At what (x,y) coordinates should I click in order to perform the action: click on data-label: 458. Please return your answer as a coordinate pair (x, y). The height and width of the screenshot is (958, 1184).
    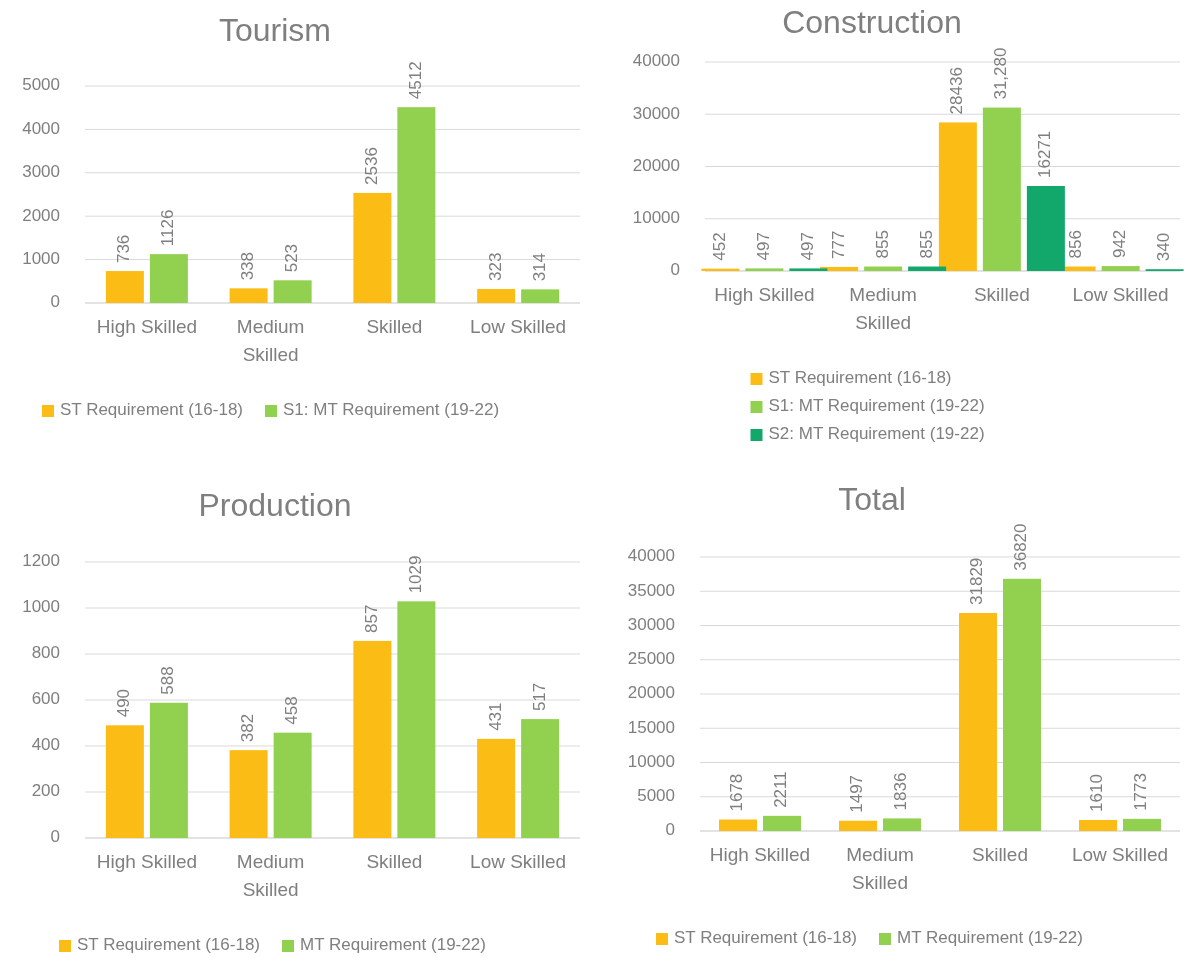
    Looking at the image, I should click on (292, 710).